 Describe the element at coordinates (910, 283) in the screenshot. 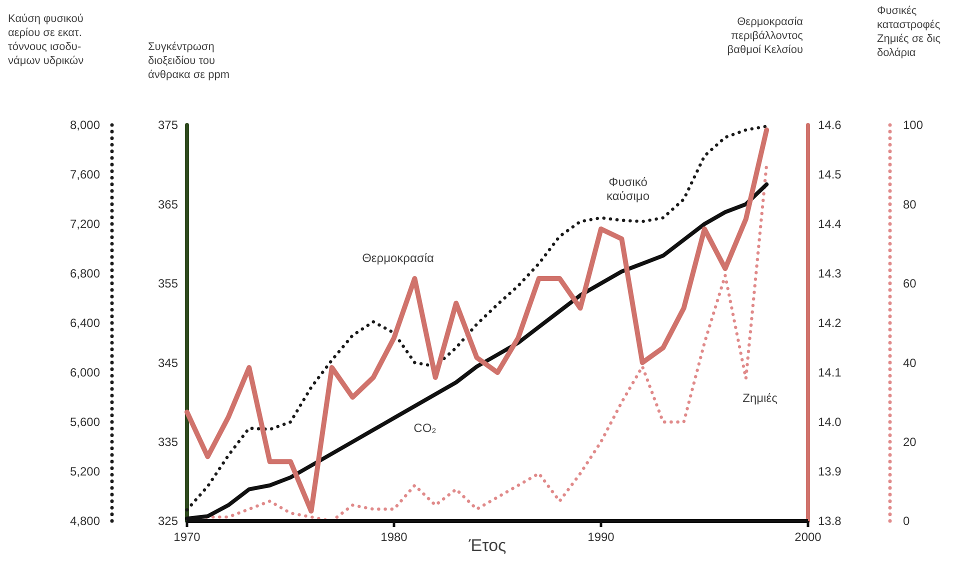

I see `y-tick-label: 60` at that location.